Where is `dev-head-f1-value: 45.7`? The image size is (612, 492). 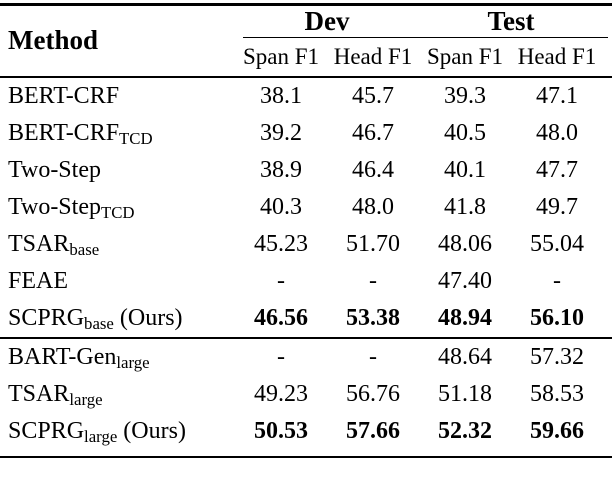 dev-head-f1-value: 45.7 is located at coordinates (373, 95).